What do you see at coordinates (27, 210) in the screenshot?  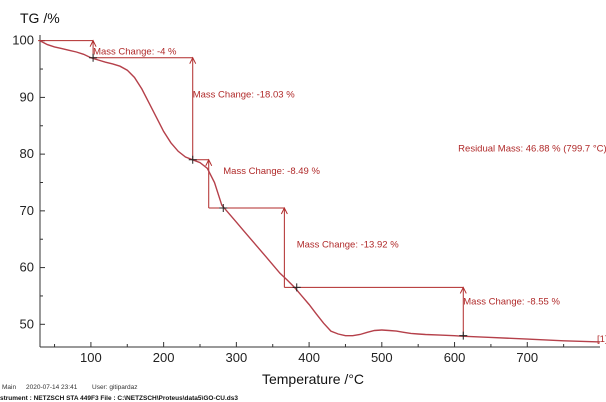 I see `y-tick-label: 70` at bounding box center [27, 210].